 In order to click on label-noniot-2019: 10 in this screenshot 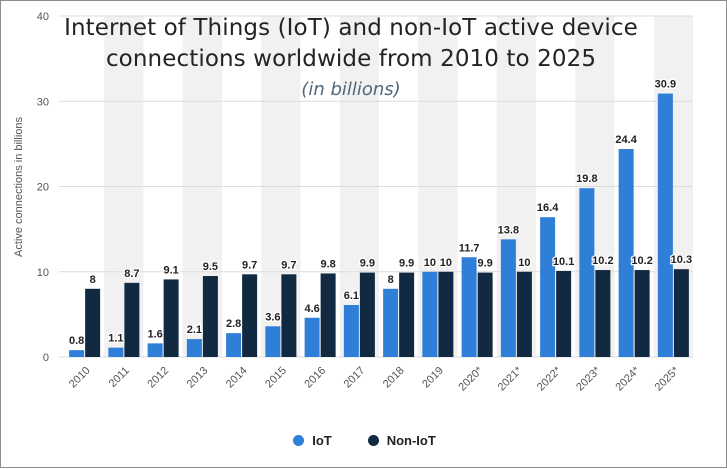, I will do `click(446, 263)`.